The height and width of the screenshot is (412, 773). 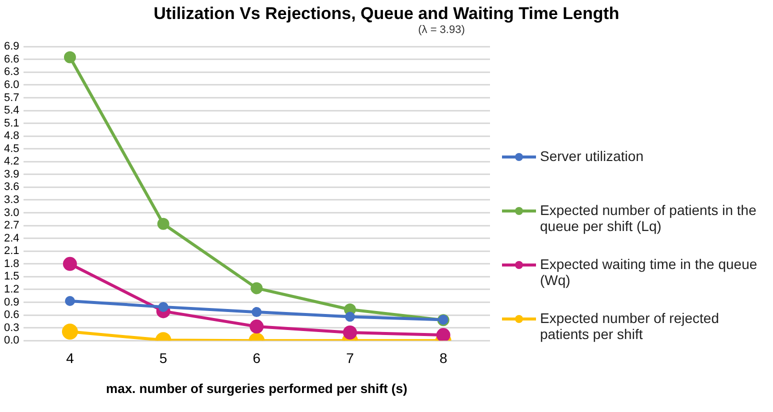 I want to click on y-tick-label: 3.6, so click(x=12, y=187).